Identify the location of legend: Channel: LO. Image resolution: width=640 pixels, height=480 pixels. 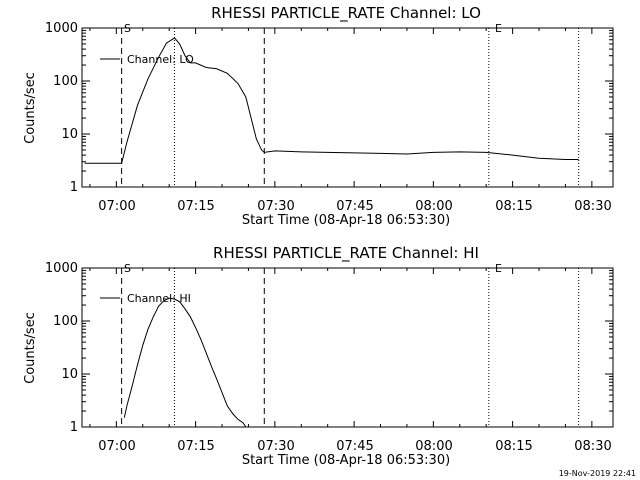
(147, 59).